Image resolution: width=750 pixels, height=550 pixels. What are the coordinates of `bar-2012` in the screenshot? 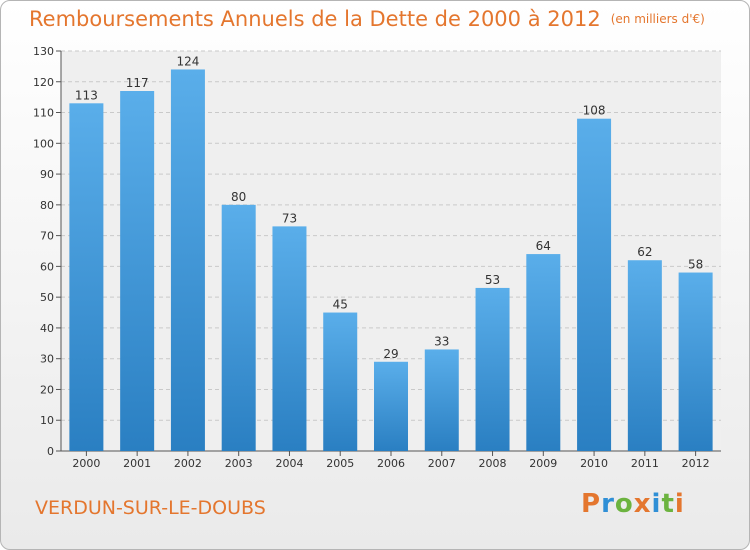 It's located at (695, 361).